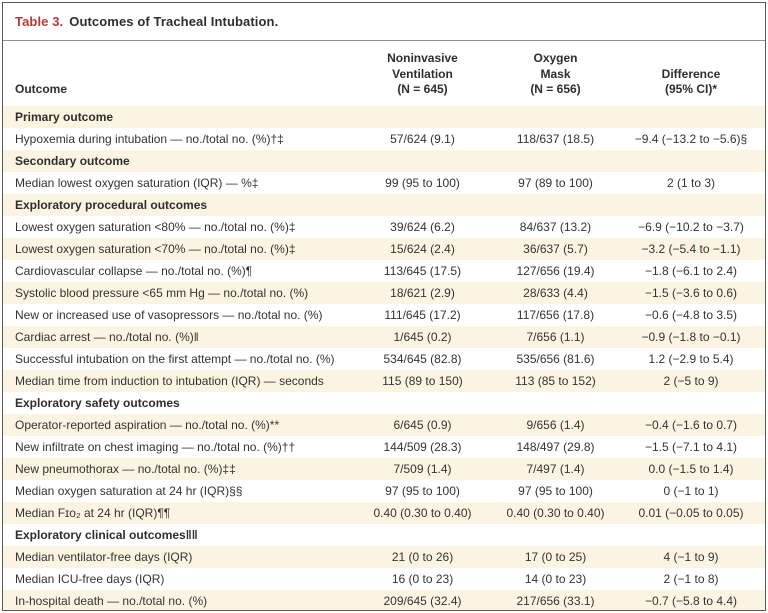 The height and width of the screenshot is (613, 768). What do you see at coordinates (422, 182) in the screenshot?
I see `value-cell-niv: 99 (95 to 100)` at bounding box center [422, 182].